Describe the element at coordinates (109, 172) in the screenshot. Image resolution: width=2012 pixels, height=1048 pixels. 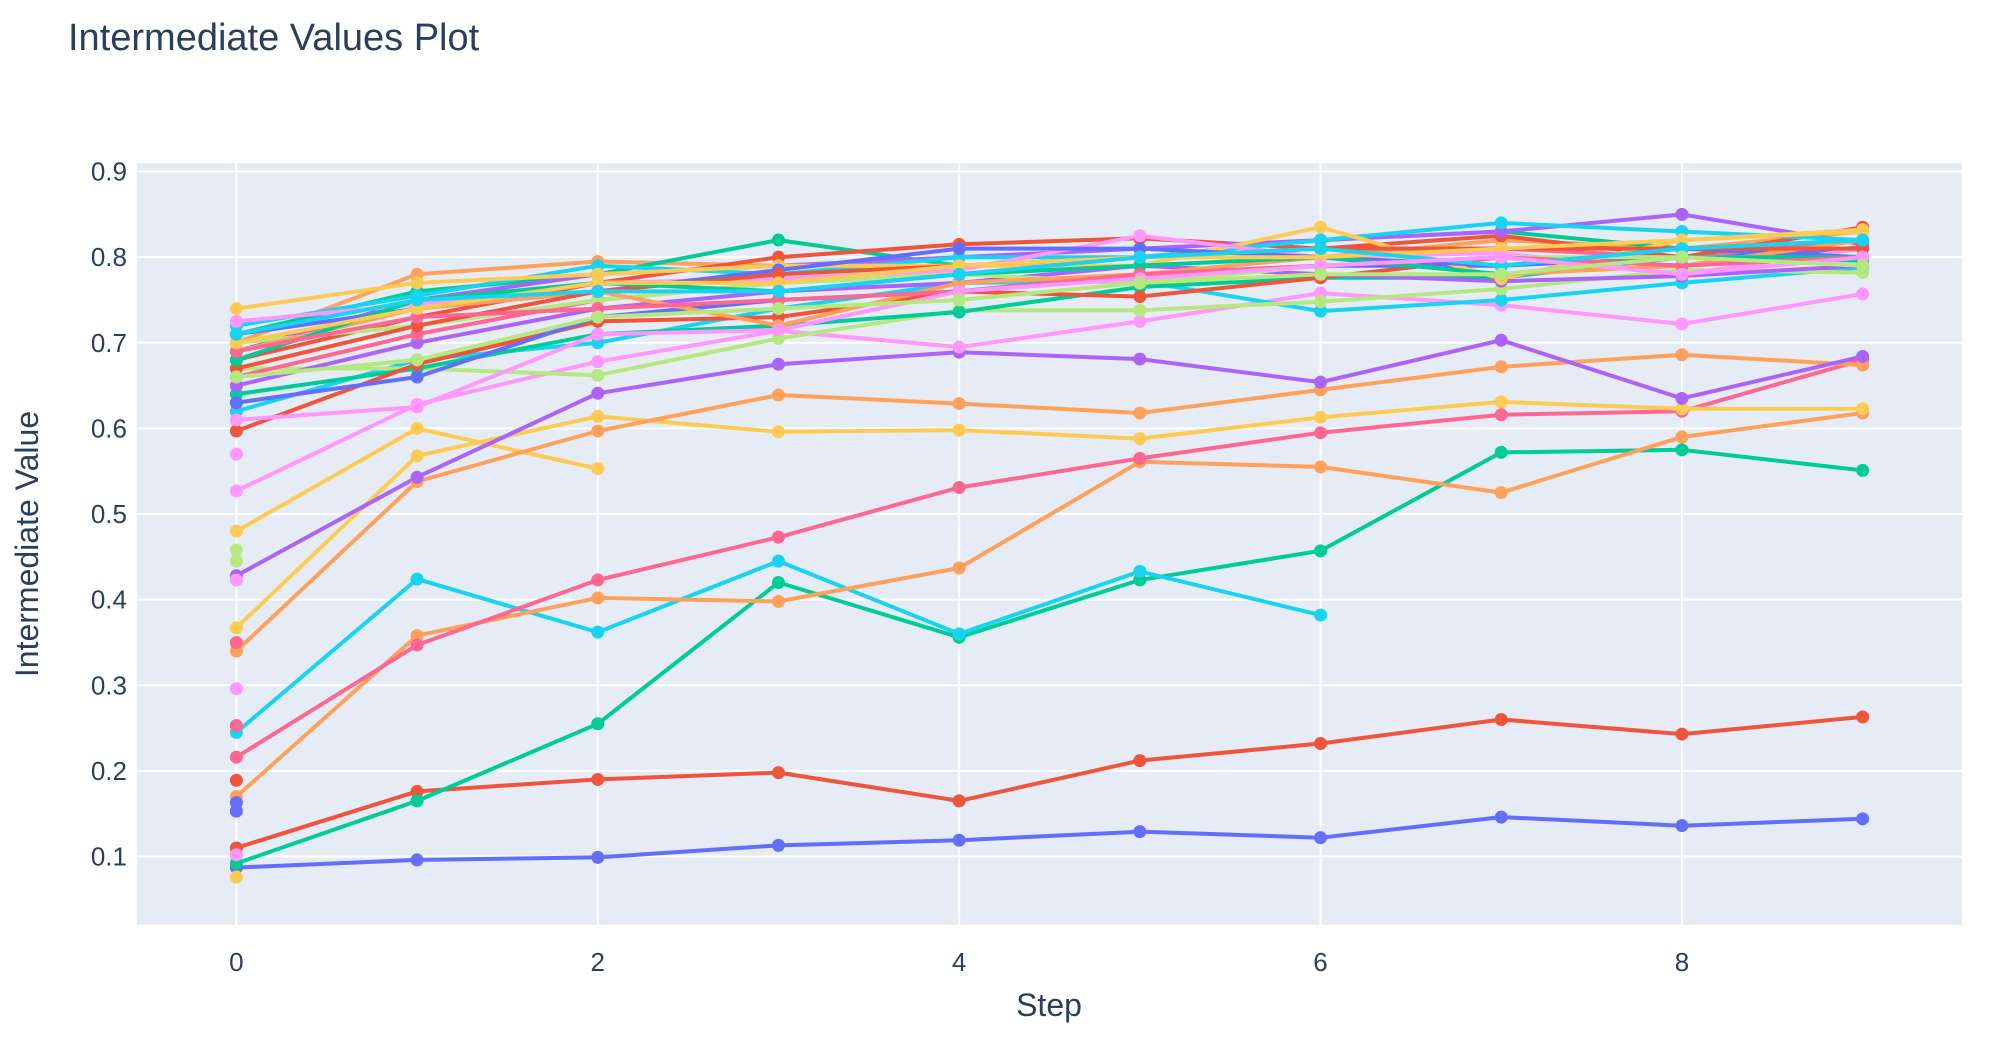
I see `y-tick-label: 0.9` at that location.